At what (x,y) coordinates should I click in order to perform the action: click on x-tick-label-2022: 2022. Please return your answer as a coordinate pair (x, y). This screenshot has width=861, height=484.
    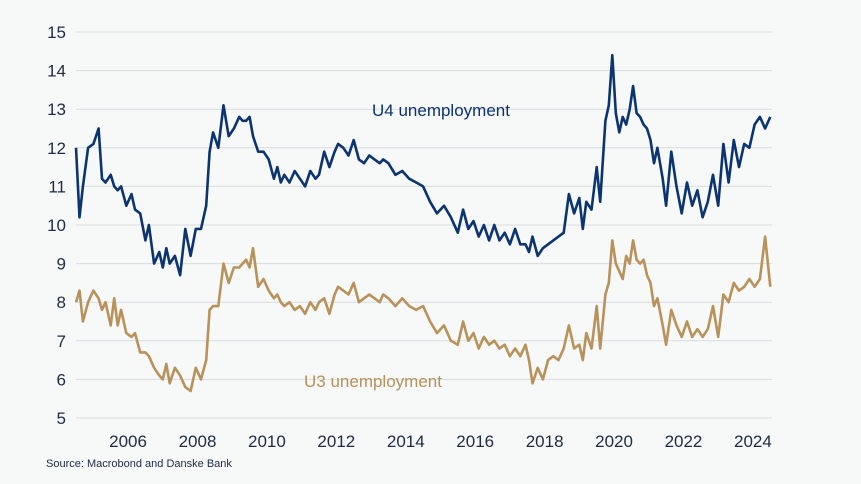
    Looking at the image, I should click on (684, 441).